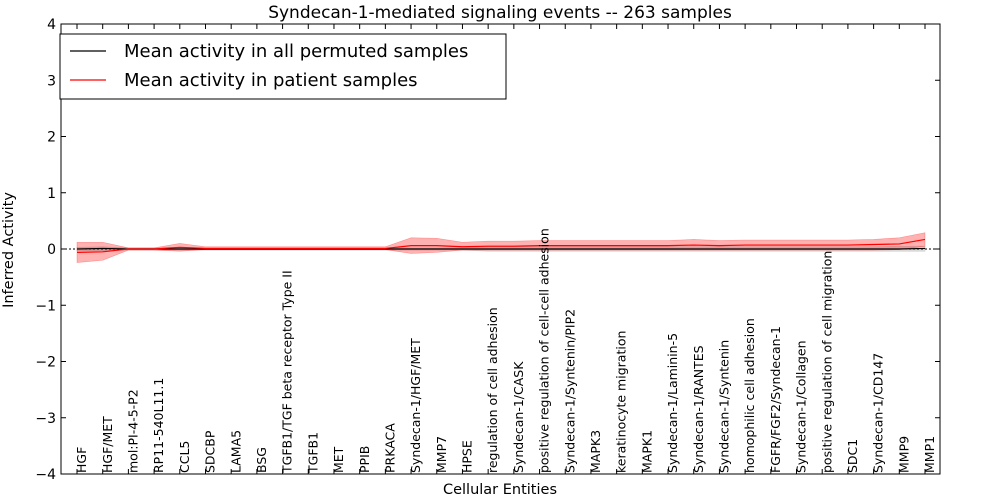  Describe the element at coordinates (287, 372) in the screenshot. I see `x-tick-label: TGFB1/TGF beta receptor Type II` at that location.